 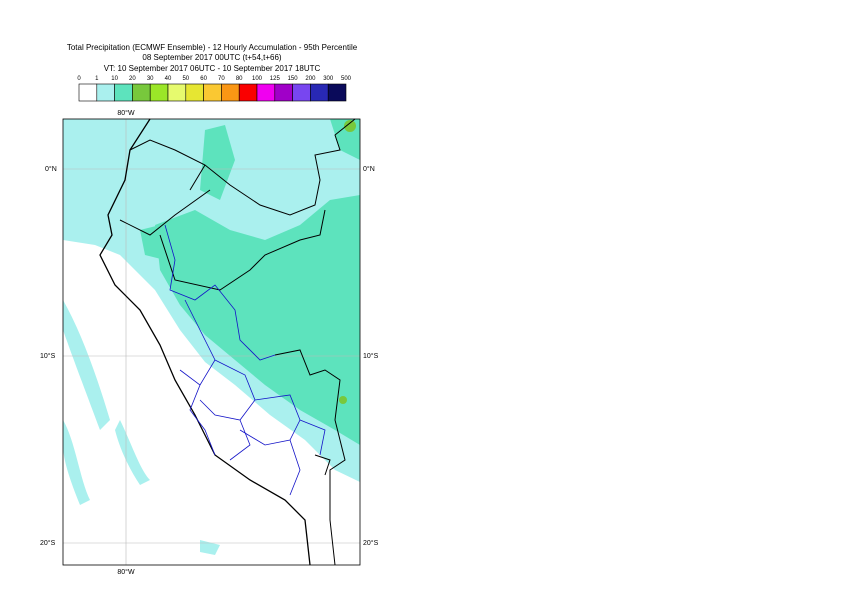 I want to click on colorbar-label: 200, so click(x=310, y=79).